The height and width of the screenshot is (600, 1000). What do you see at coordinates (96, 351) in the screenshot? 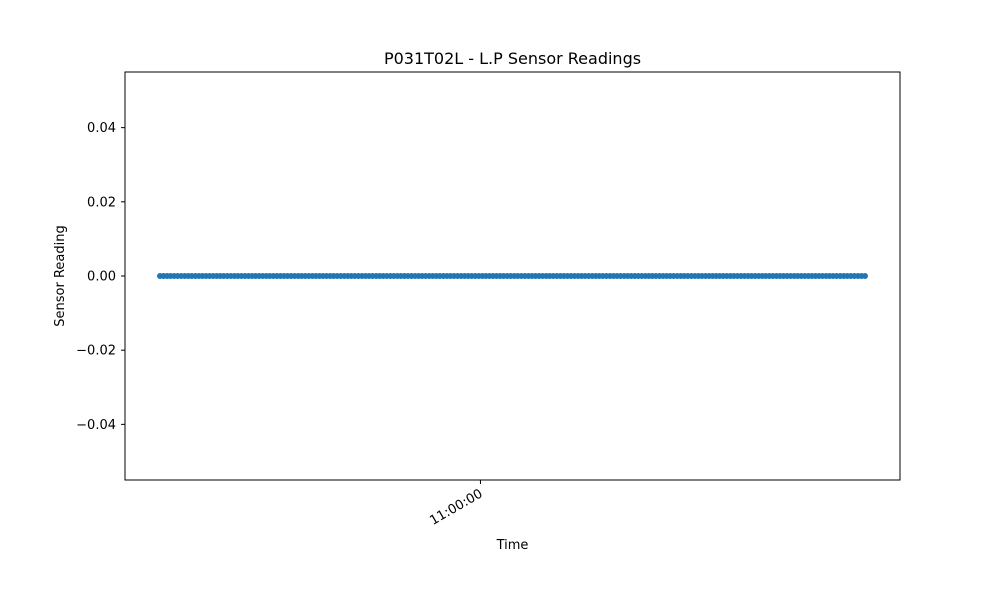
I see `y-tick-label: −0.02` at bounding box center [96, 351].